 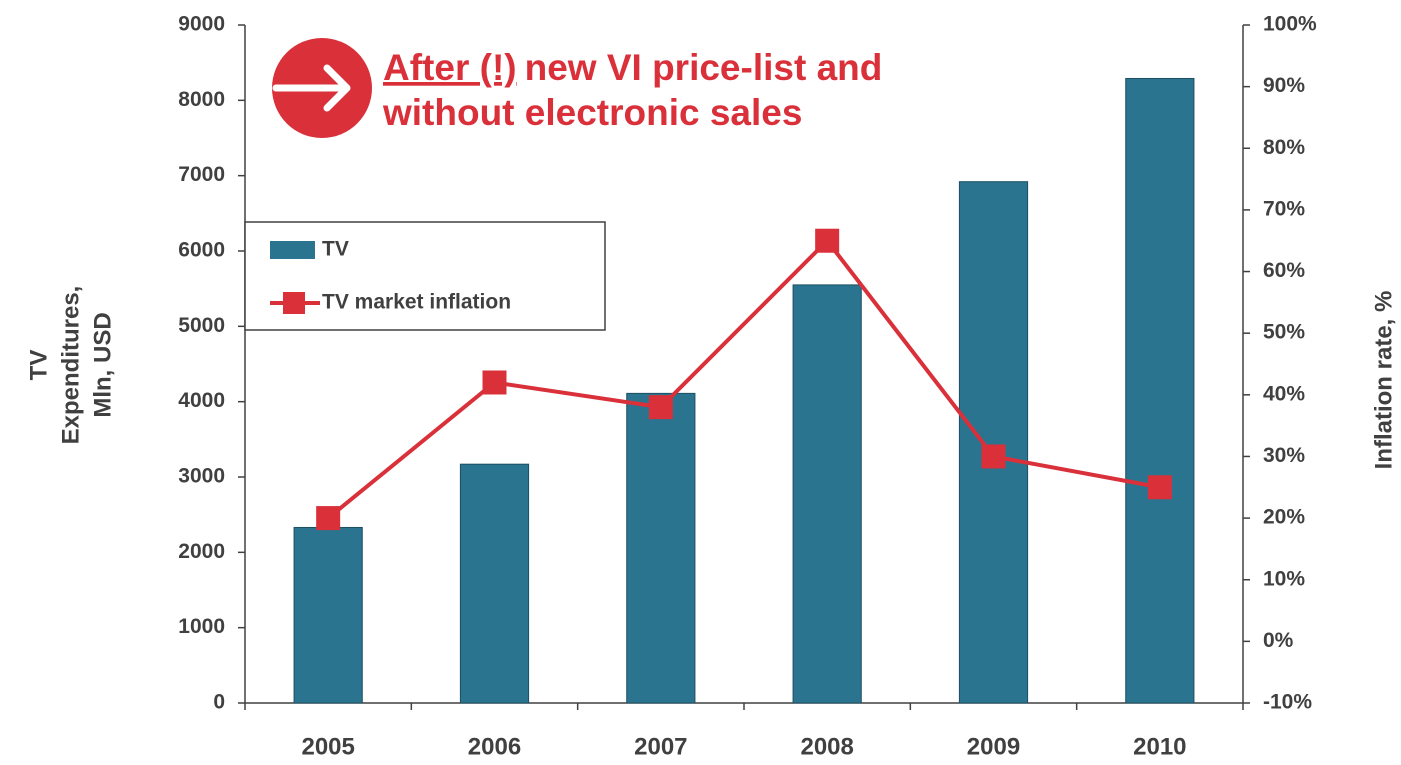 What do you see at coordinates (102, 364) in the screenshot?
I see `y-axis-label: Mln, USD` at bounding box center [102, 364].